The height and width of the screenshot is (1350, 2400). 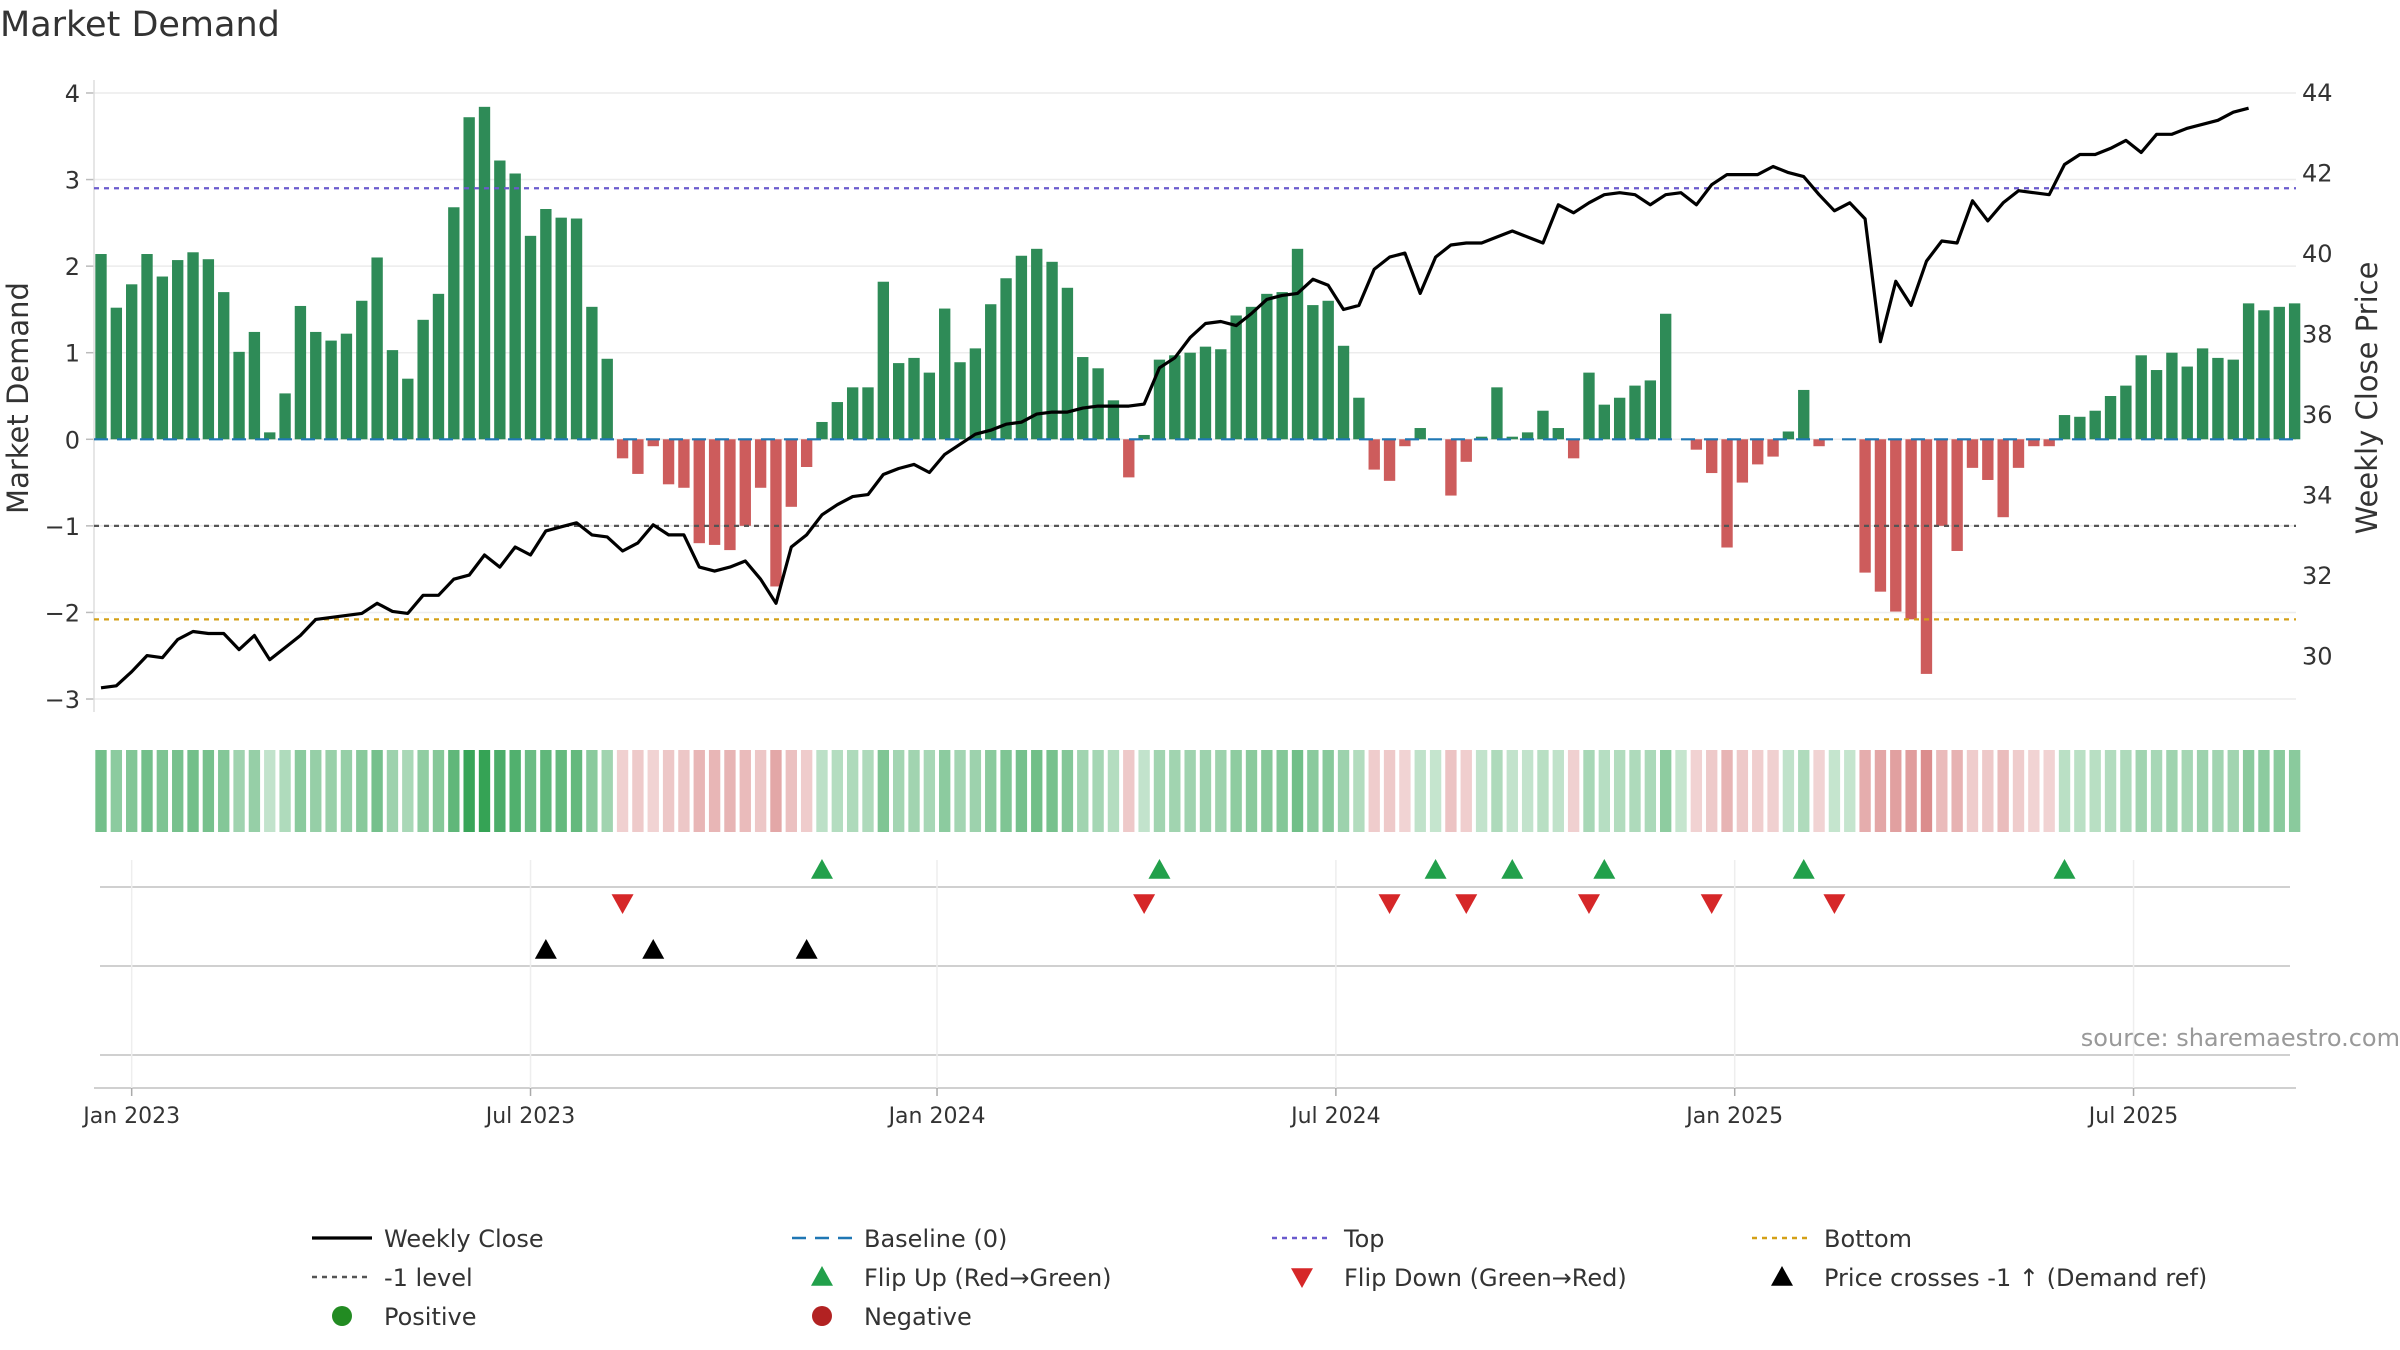 What do you see at coordinates (988, 1278) in the screenshot?
I see `legend-label: Flip Up (Red→Green)` at bounding box center [988, 1278].